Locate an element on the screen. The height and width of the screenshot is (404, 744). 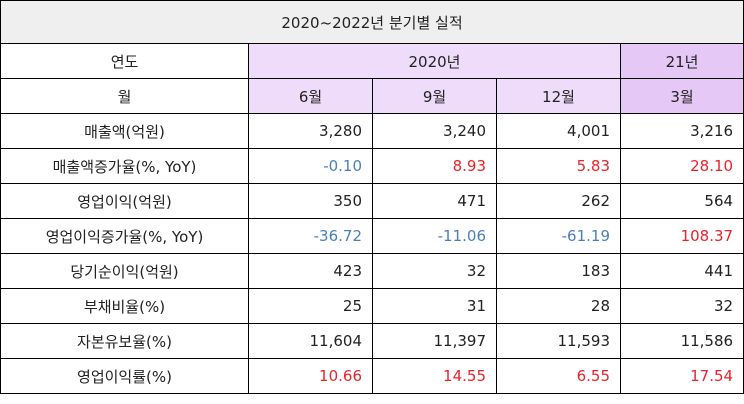
row-value: 3,280 is located at coordinates (310, 131).